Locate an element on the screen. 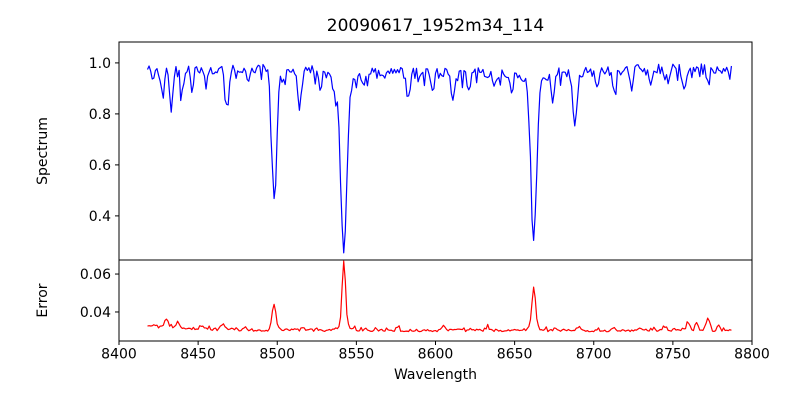 The image size is (800, 404). x-tick-label: 8500 is located at coordinates (277, 355).